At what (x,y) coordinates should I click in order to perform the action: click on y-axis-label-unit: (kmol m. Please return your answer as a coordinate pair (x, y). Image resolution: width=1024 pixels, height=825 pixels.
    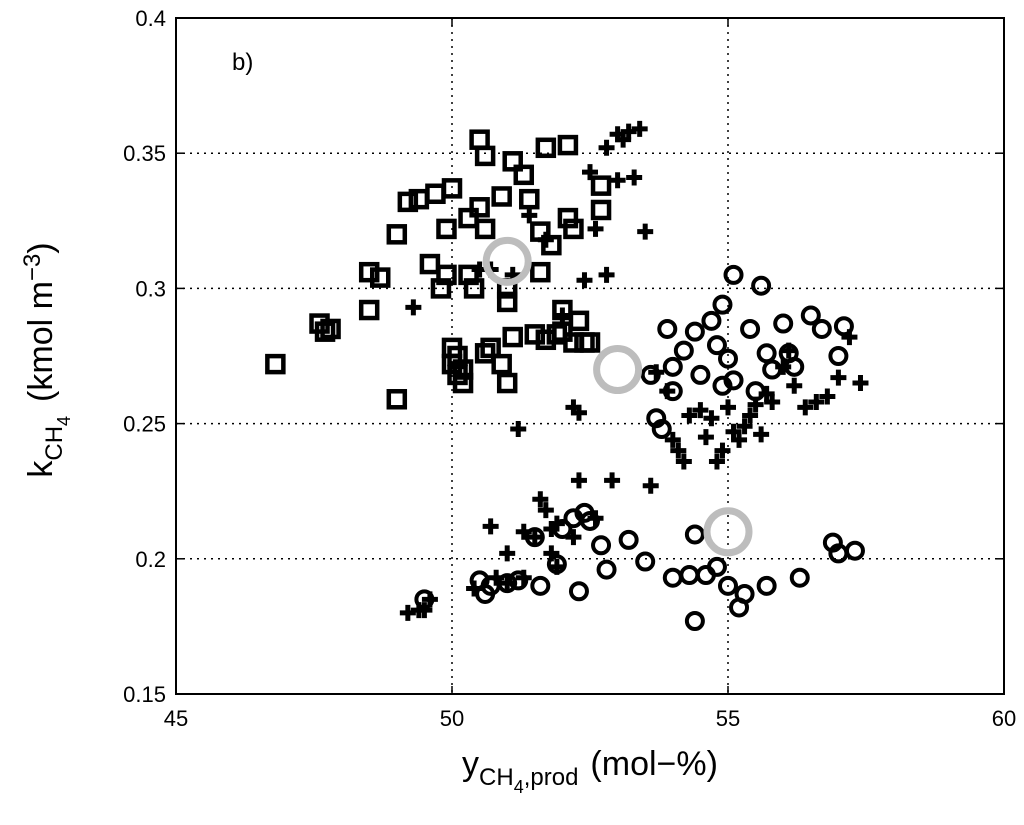
    Looking at the image, I should click on (41, 341).